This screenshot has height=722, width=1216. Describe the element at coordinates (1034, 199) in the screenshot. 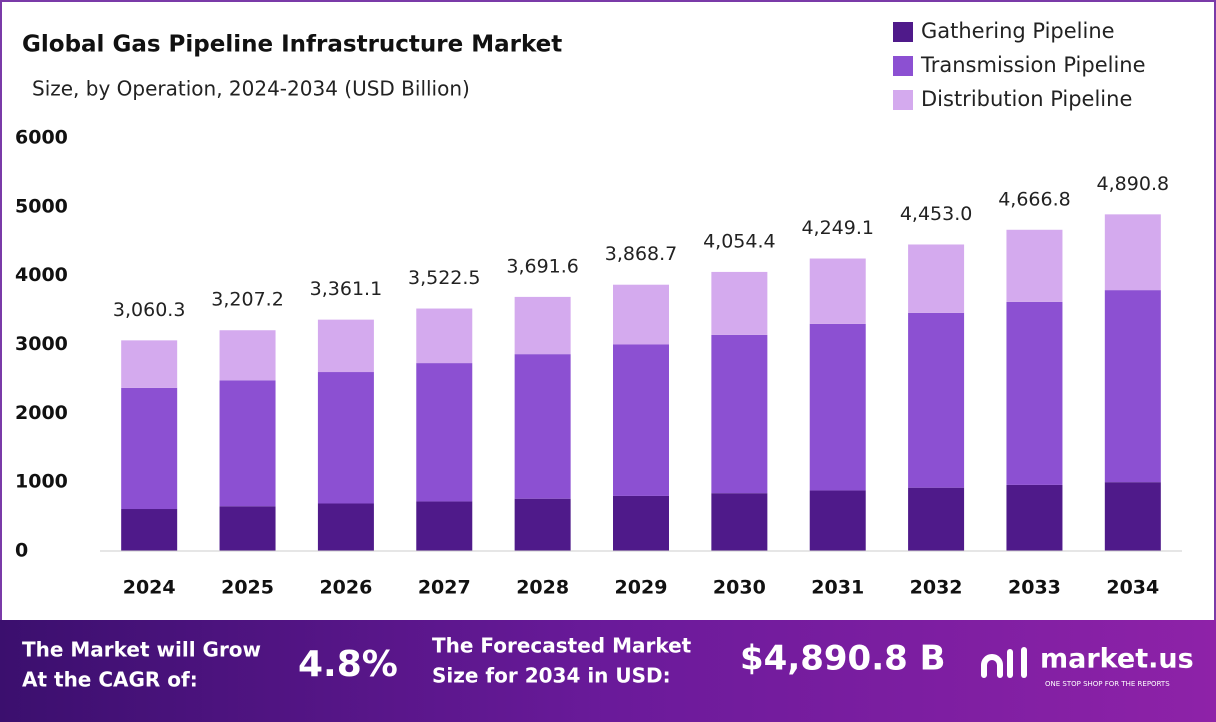

I see `total-label: 4,666.8` at that location.